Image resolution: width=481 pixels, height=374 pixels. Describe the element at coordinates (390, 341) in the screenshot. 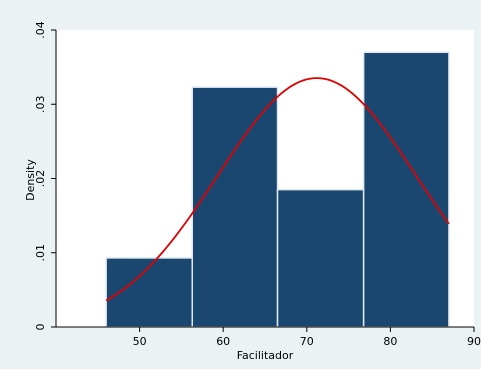

I see `x-tick-label: 80` at that location.